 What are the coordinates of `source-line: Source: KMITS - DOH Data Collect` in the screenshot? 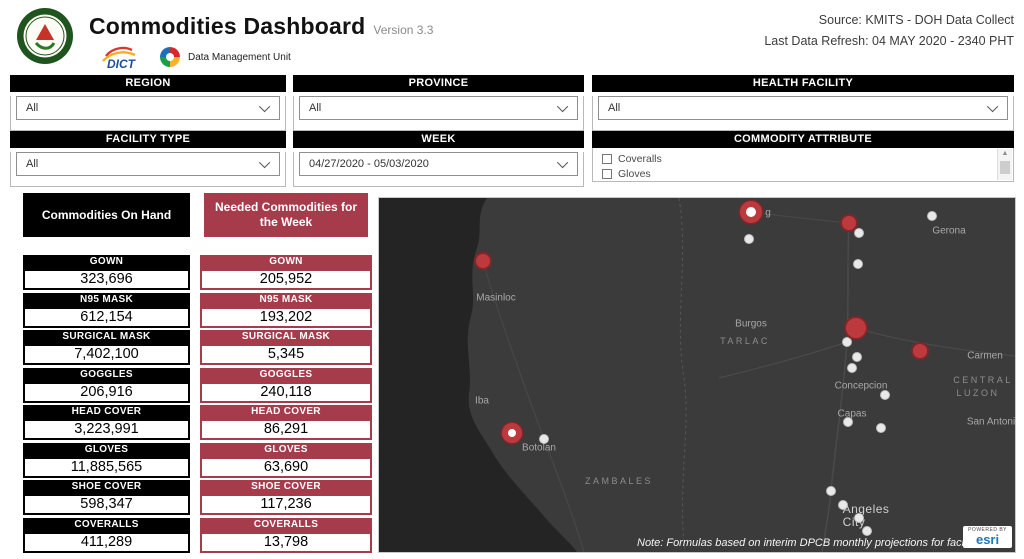 It's located at (916, 20).